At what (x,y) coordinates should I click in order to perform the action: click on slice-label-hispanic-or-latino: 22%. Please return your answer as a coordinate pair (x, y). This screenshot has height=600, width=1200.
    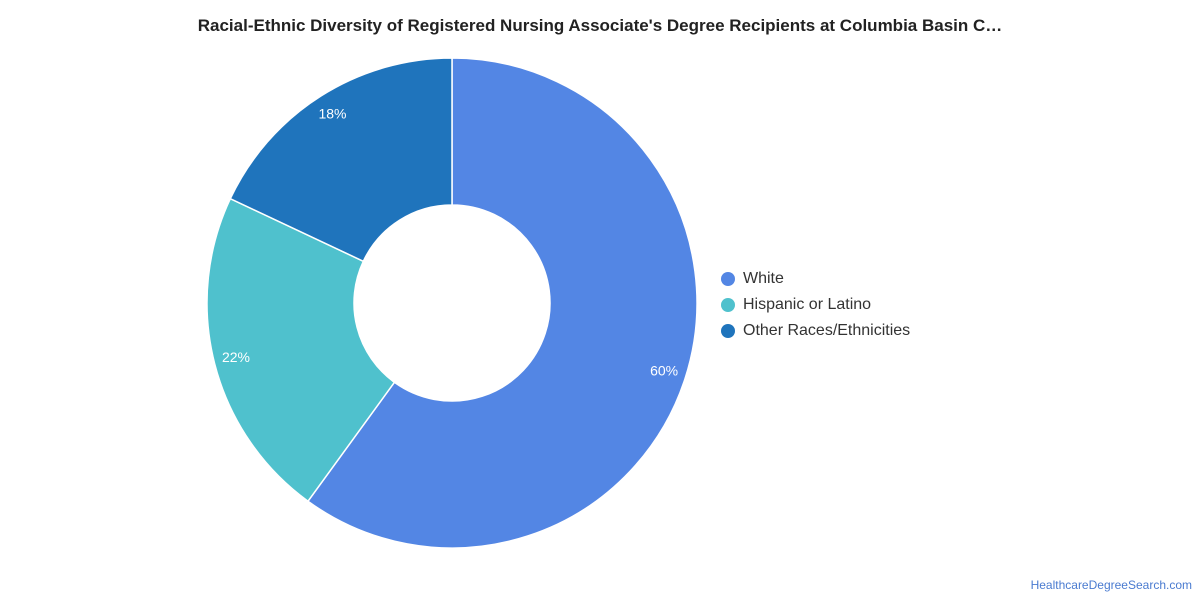
    Looking at the image, I should click on (236, 357).